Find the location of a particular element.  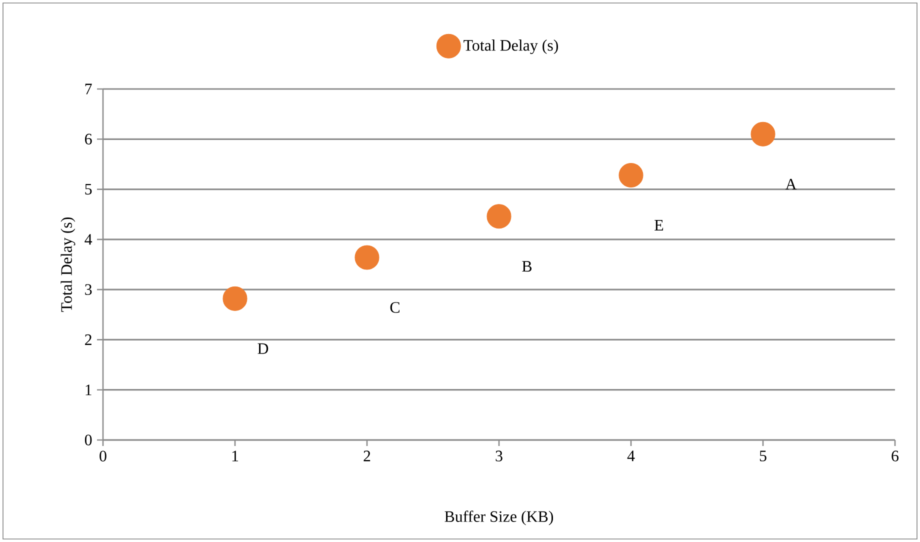

x-tick-label: 0 is located at coordinates (103, 456).